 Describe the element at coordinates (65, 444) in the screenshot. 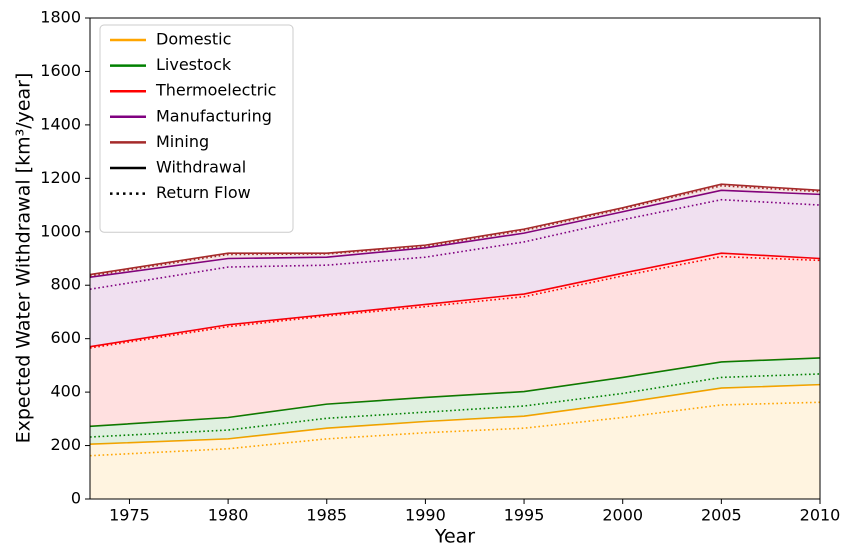

I see `y-tick-label: 200` at that location.